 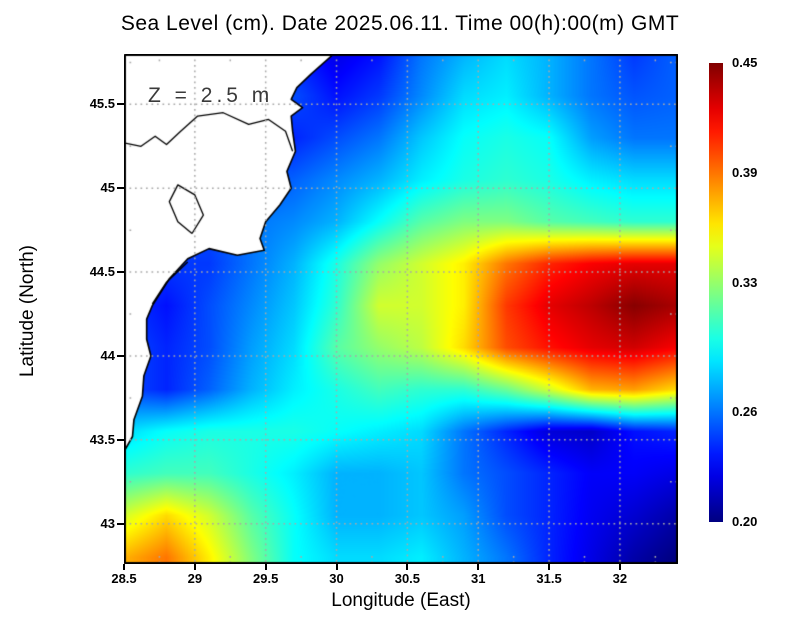 What do you see at coordinates (745, 411) in the screenshot?
I see `colorbar-tick-label: 0.26` at bounding box center [745, 411].